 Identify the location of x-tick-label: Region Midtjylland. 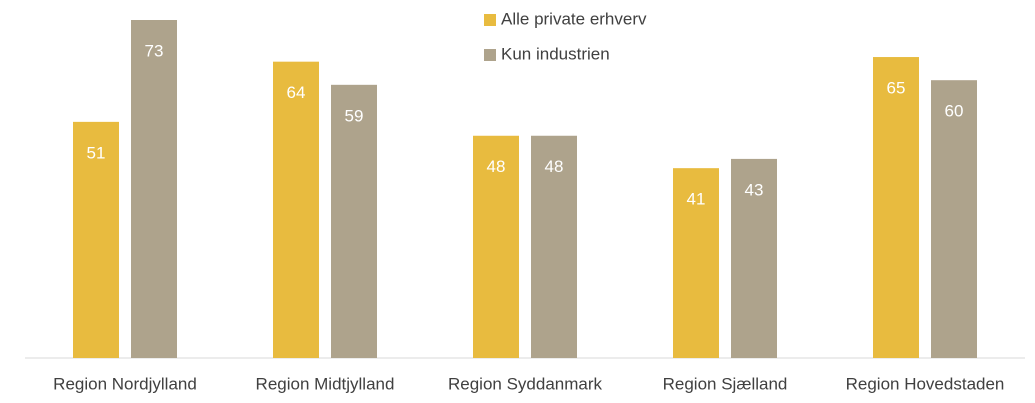
(325, 383).